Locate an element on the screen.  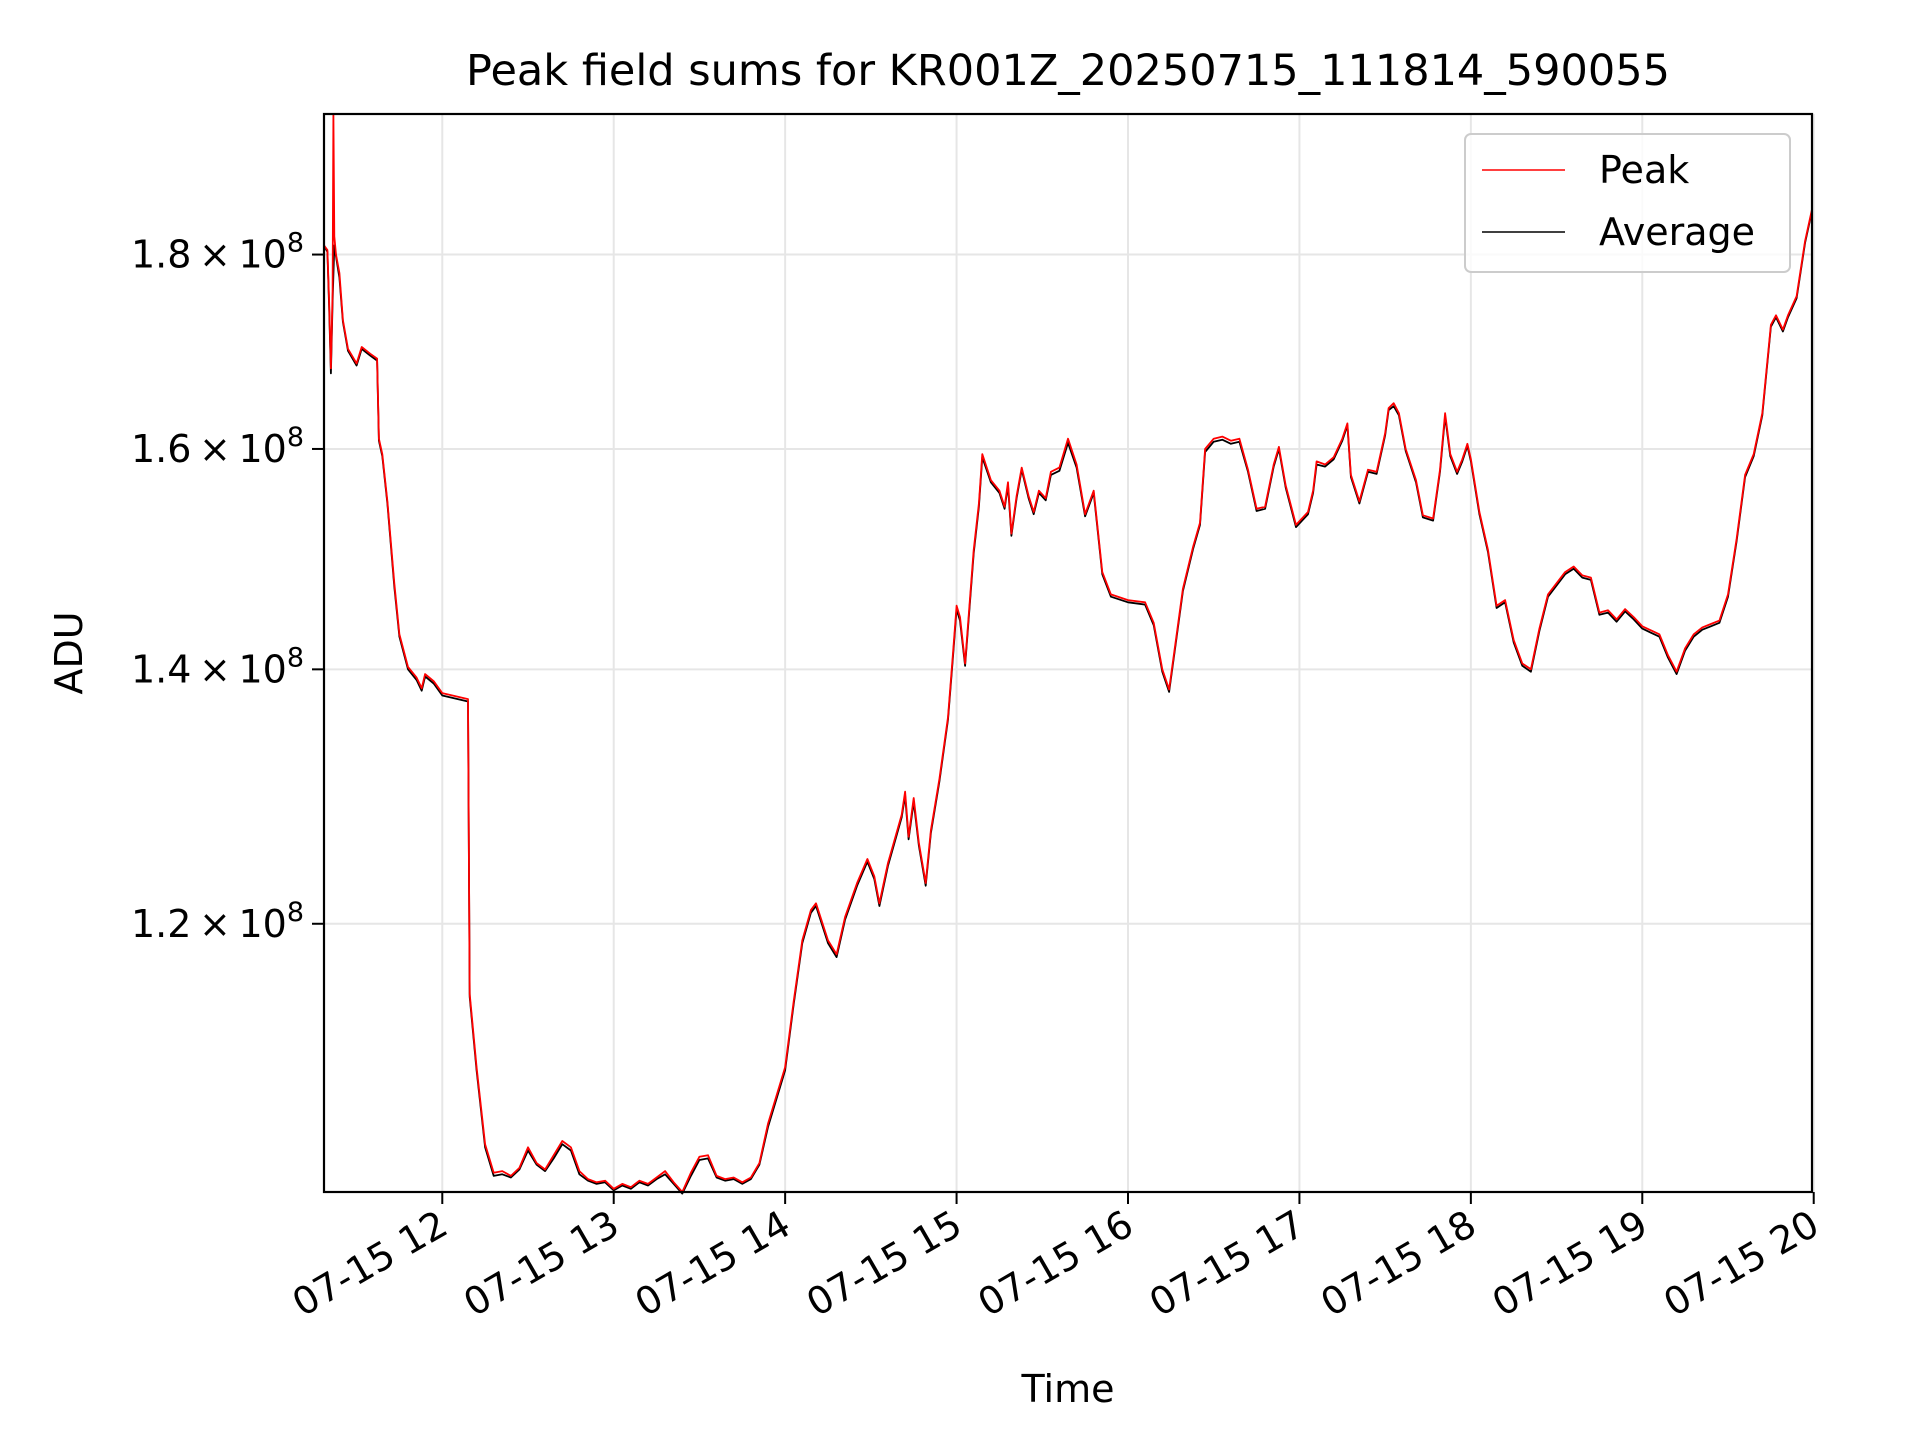
legend: Peak Average is located at coordinates (1627, 203).